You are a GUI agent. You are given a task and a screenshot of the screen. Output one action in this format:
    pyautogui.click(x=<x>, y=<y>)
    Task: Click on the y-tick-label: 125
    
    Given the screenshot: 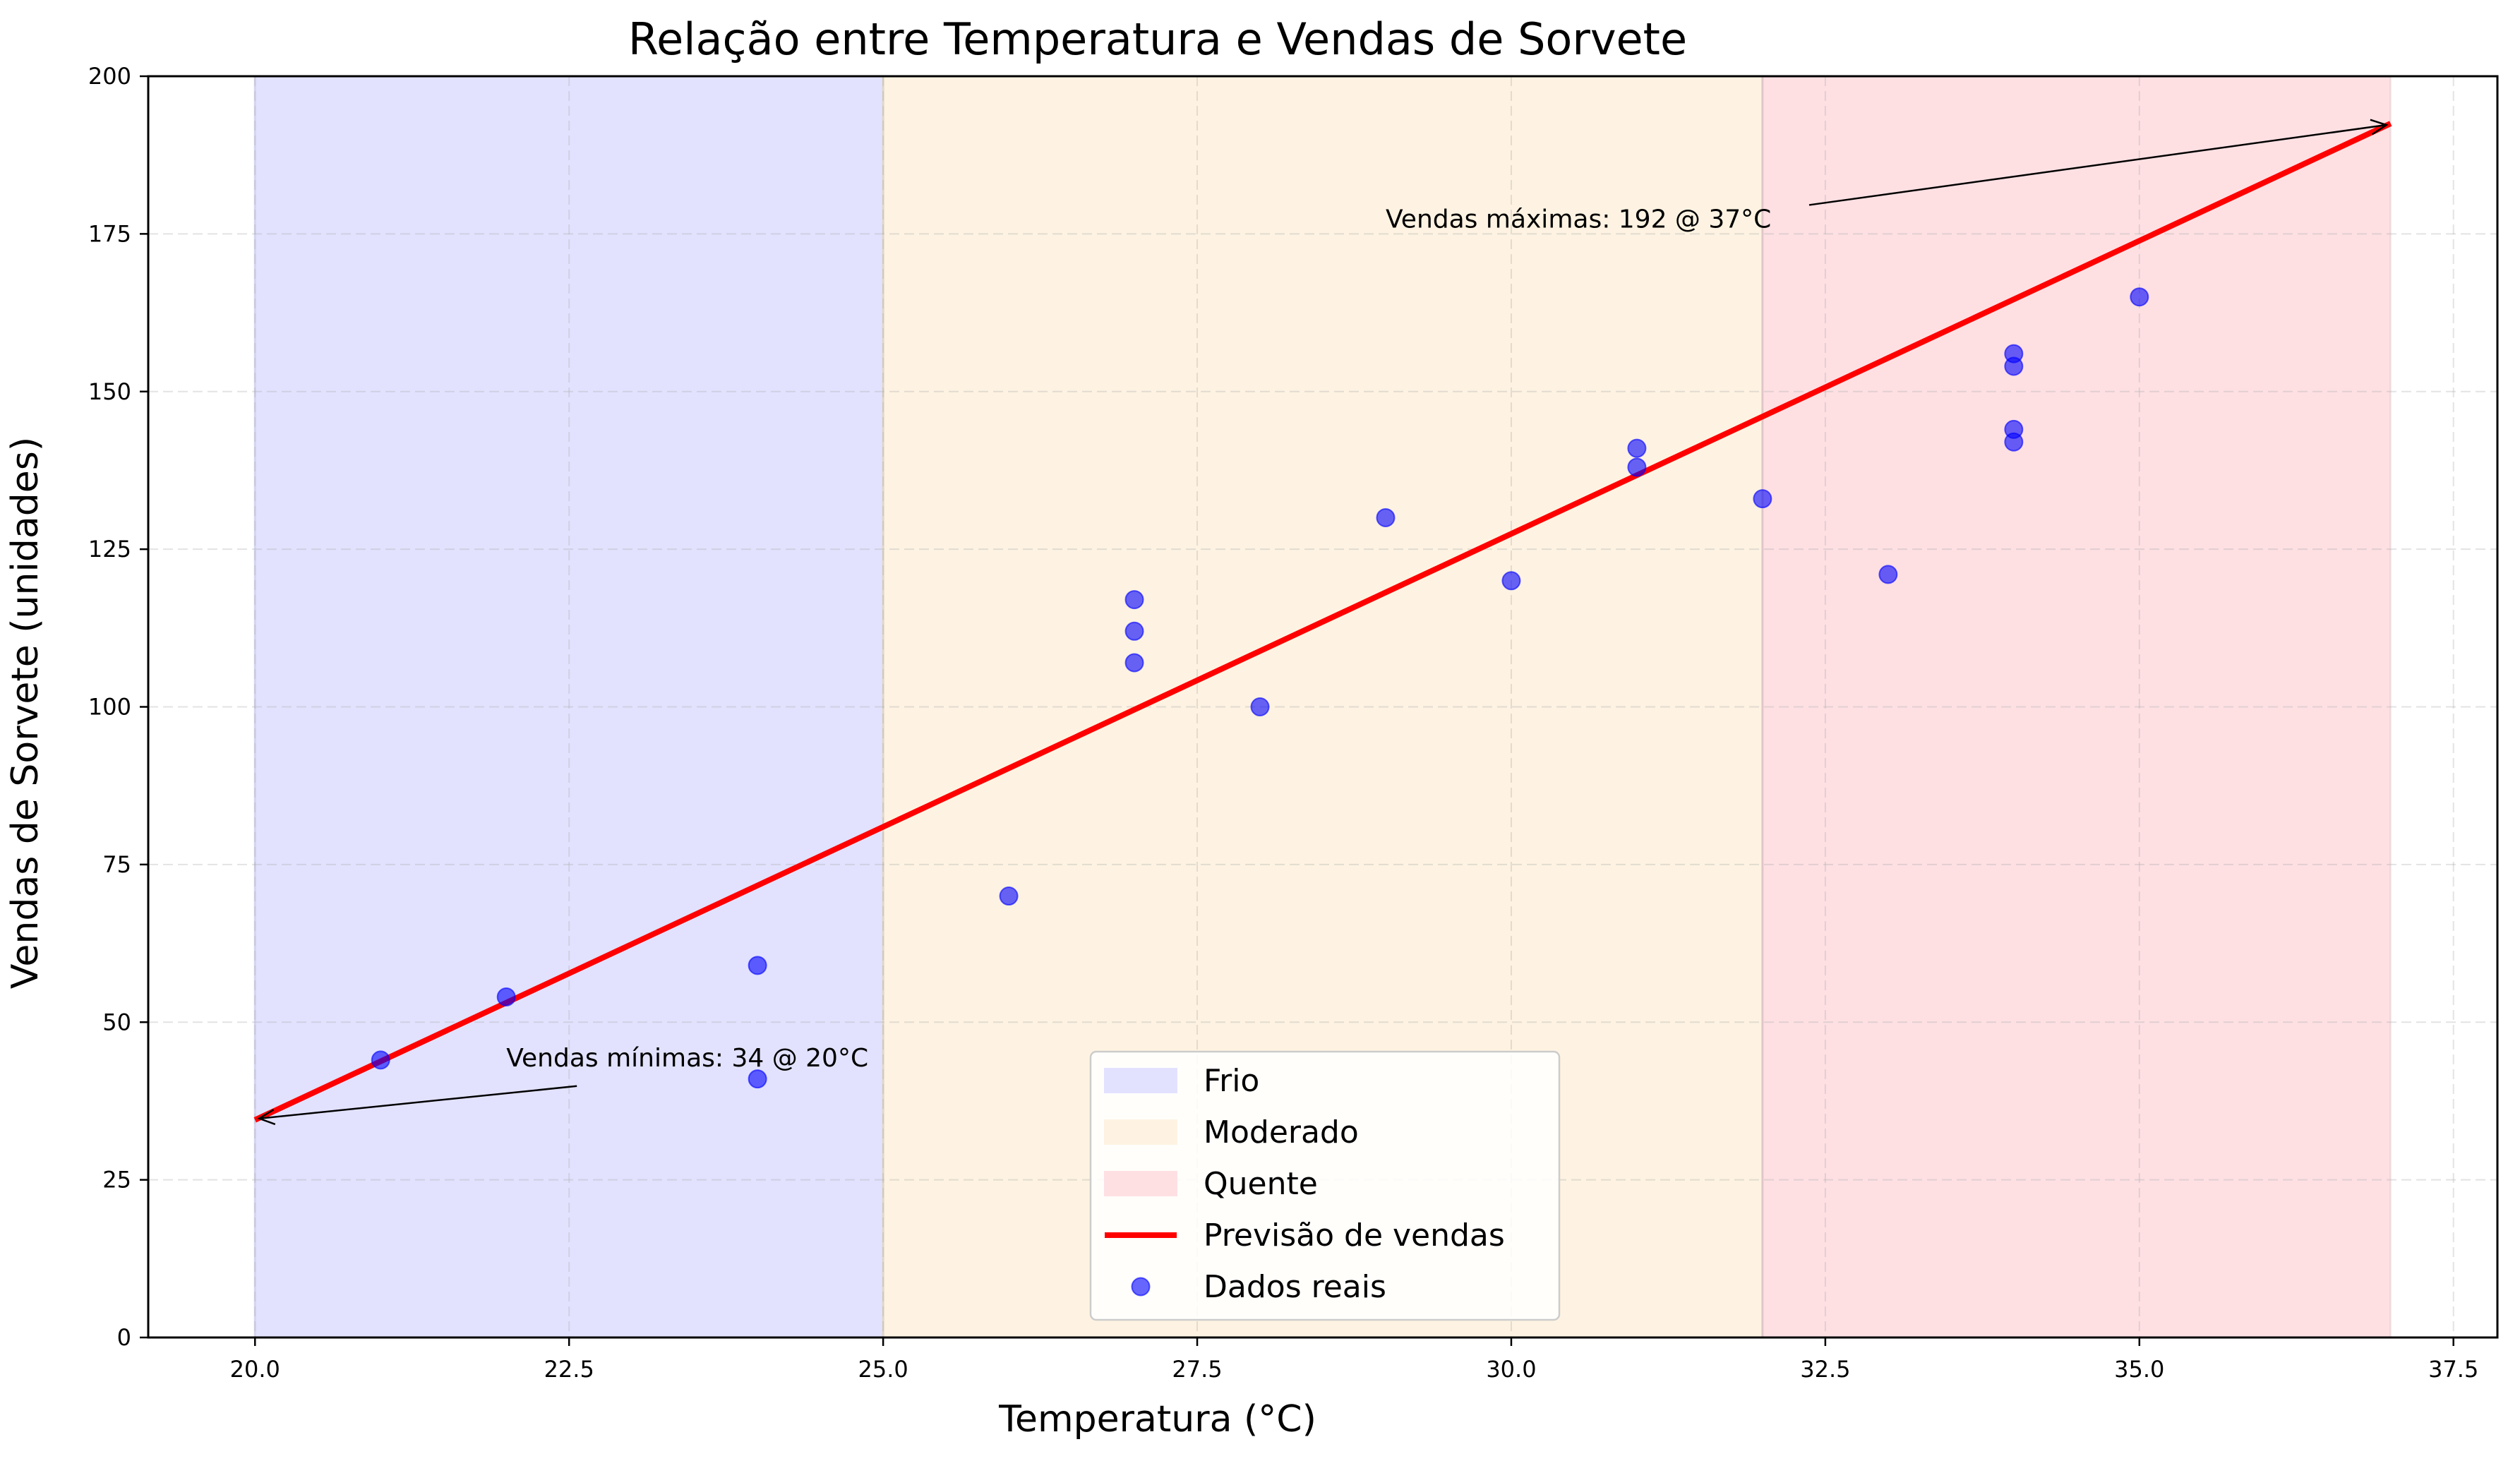 What is the action you would take?
    pyautogui.click(x=109, y=549)
    